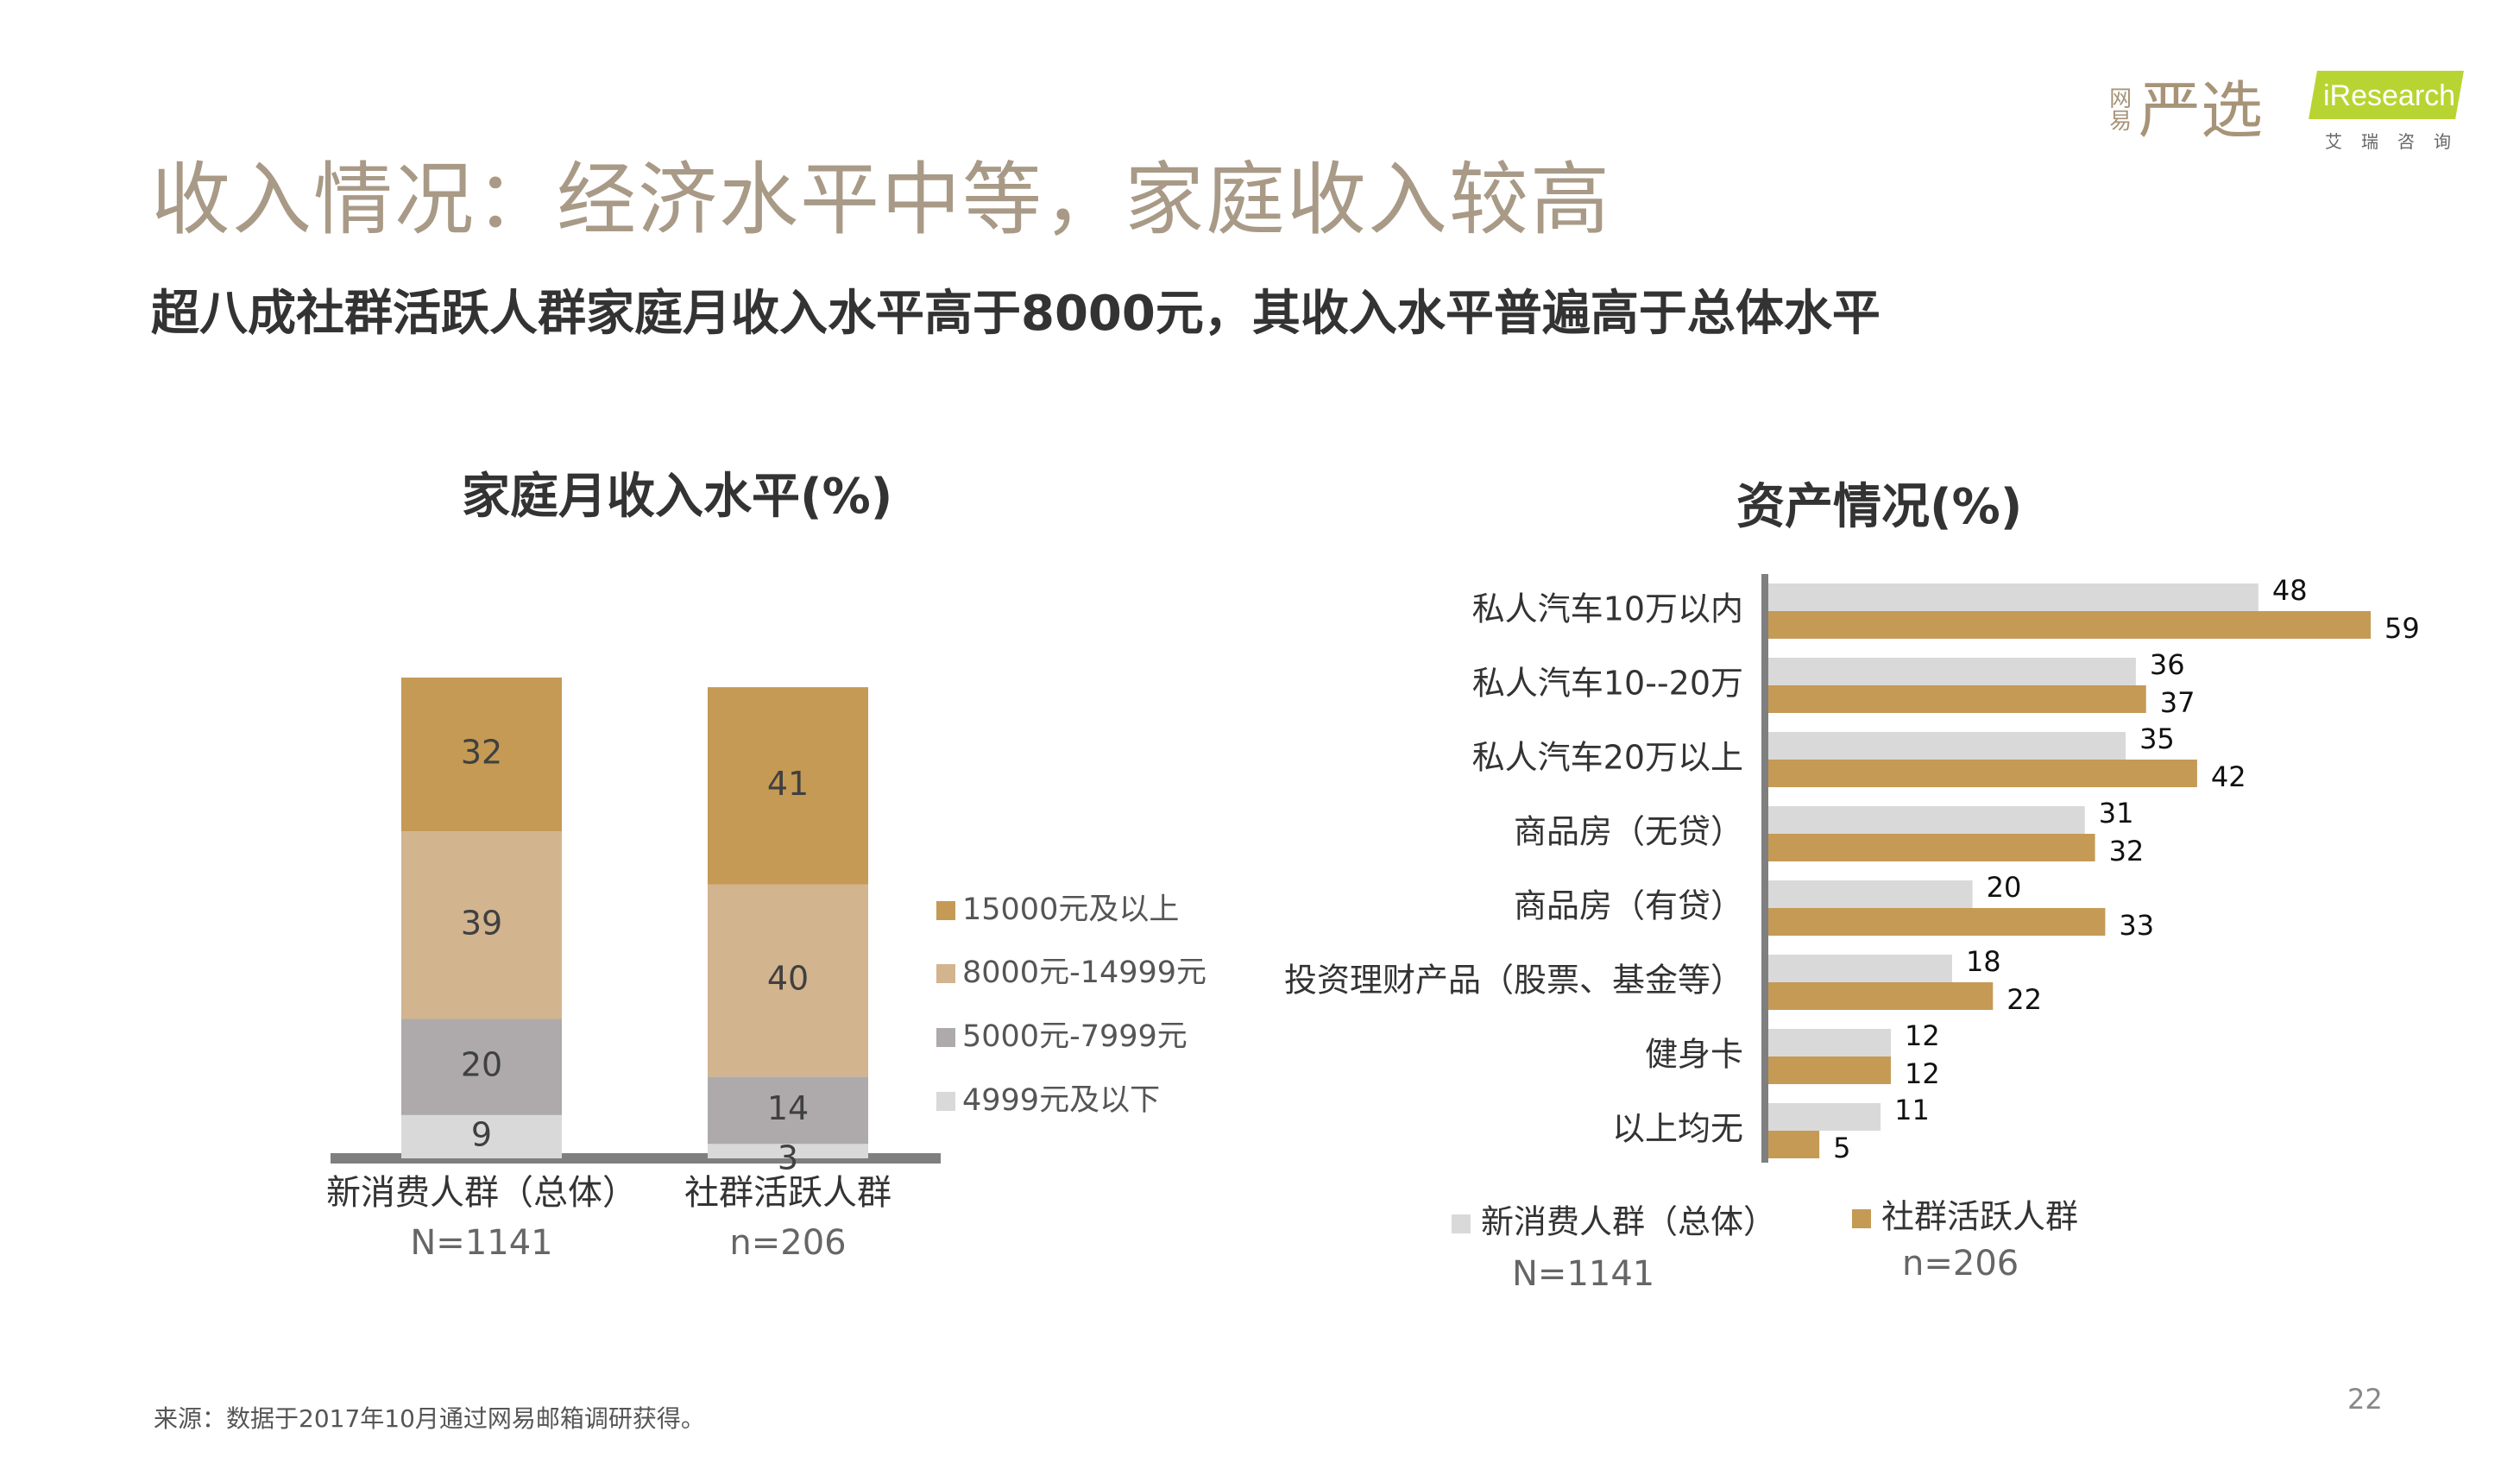  Describe the element at coordinates (1694, 1055) in the screenshot. I see `assets-category-label: 健身卡` at that location.